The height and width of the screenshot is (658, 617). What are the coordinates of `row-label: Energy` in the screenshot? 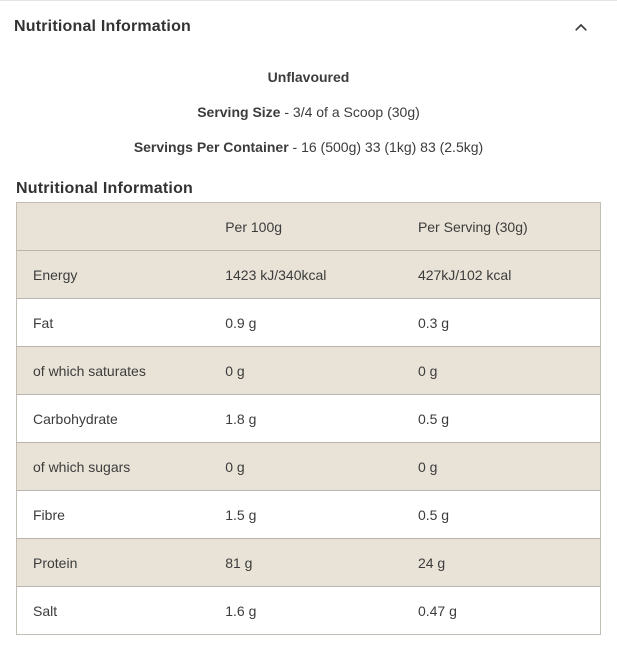 It's located at (113, 274).